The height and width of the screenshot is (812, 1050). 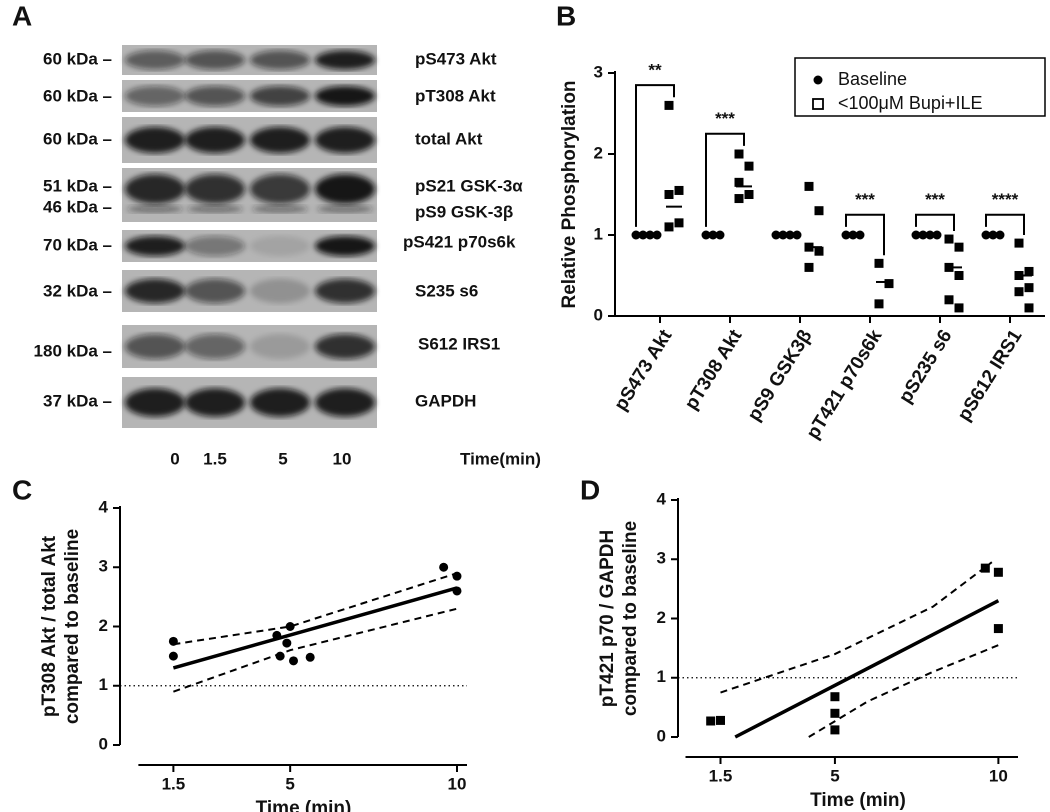 What do you see at coordinates (77, 58) in the screenshot?
I see `mw-label: 60 kDa –` at bounding box center [77, 58].